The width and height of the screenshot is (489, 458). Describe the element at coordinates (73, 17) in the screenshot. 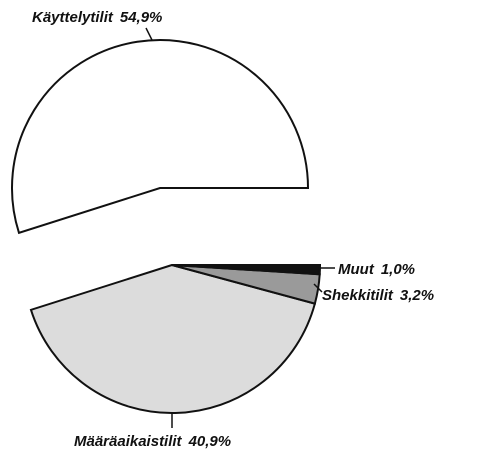

I see `category-label: Käyttelytilit` at that location.